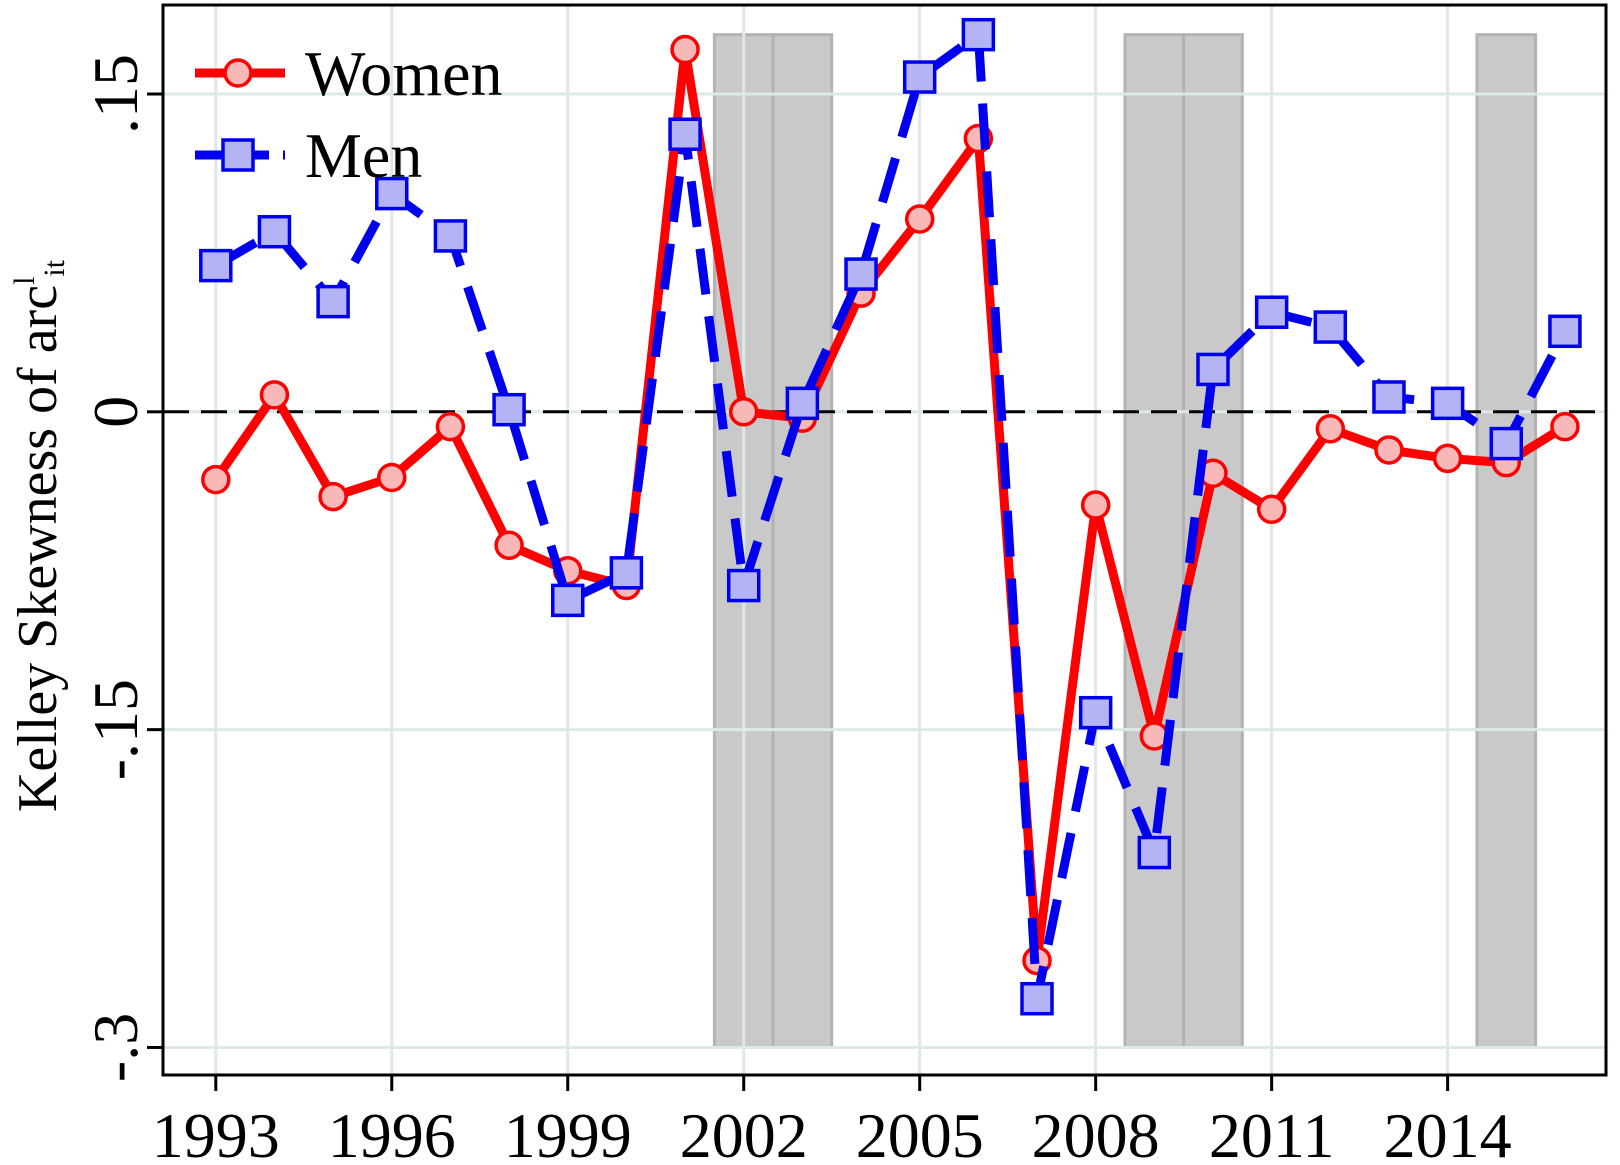  I want to click on y-tick-label: -.3, so click(115, 1047).